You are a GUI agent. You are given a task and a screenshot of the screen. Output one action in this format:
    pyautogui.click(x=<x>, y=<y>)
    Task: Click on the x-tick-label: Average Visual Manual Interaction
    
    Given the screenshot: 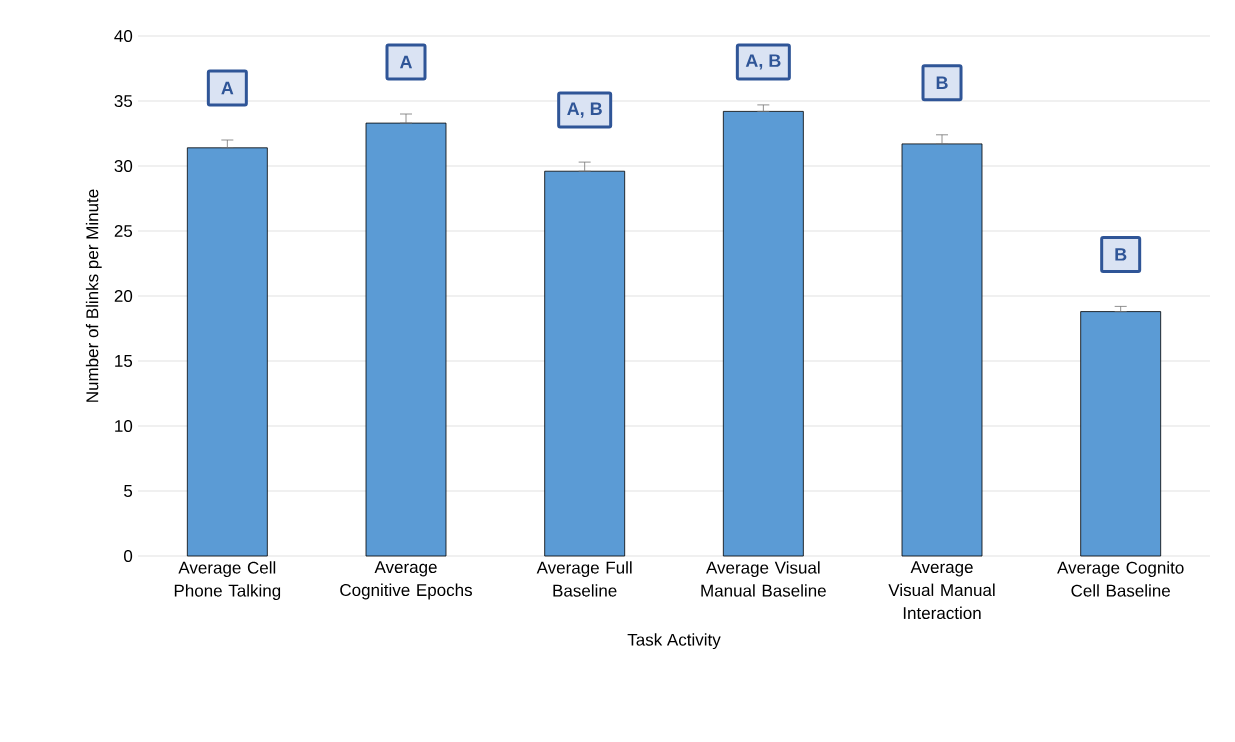 What is the action you would take?
    pyautogui.click(x=941, y=590)
    